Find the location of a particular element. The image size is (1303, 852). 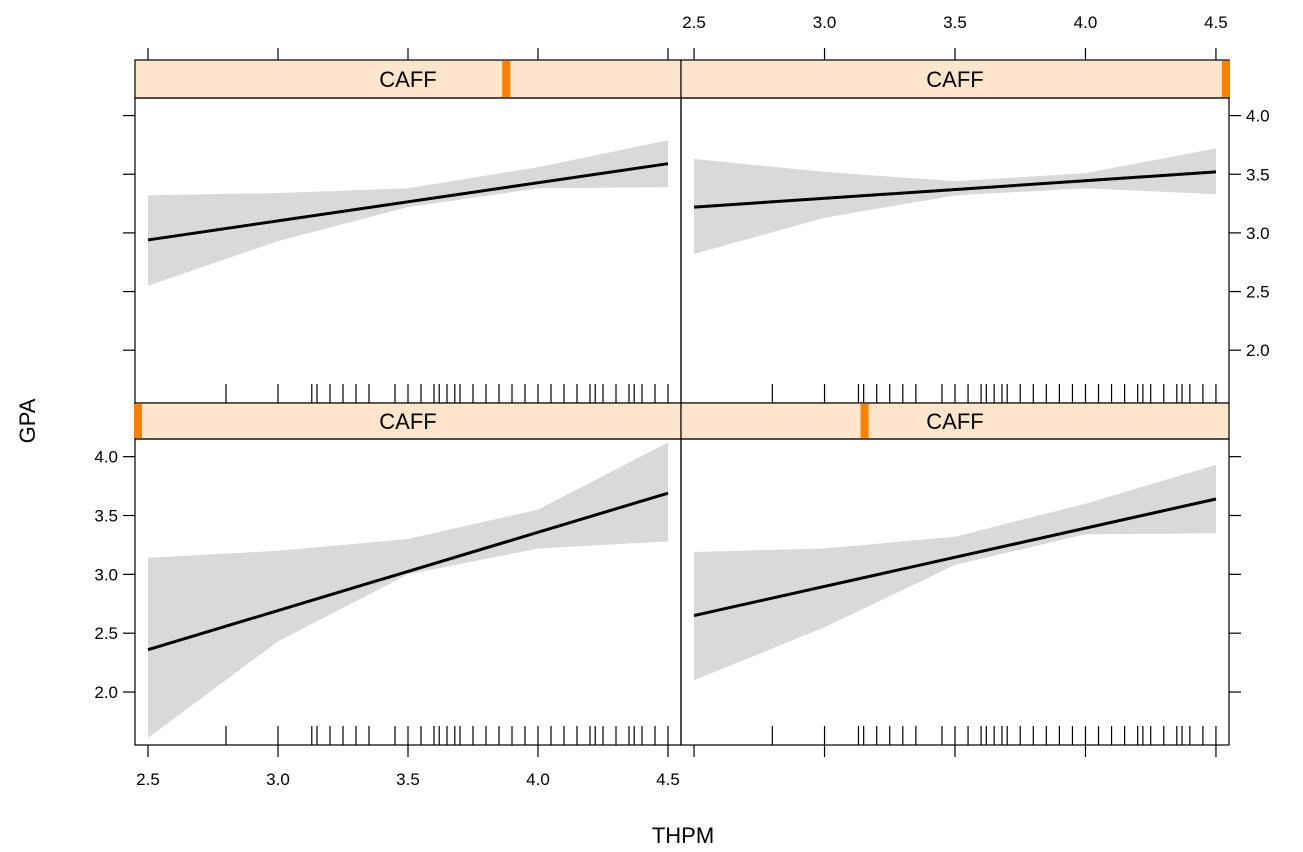

x-axis-title: THPM is located at coordinates (683, 835).